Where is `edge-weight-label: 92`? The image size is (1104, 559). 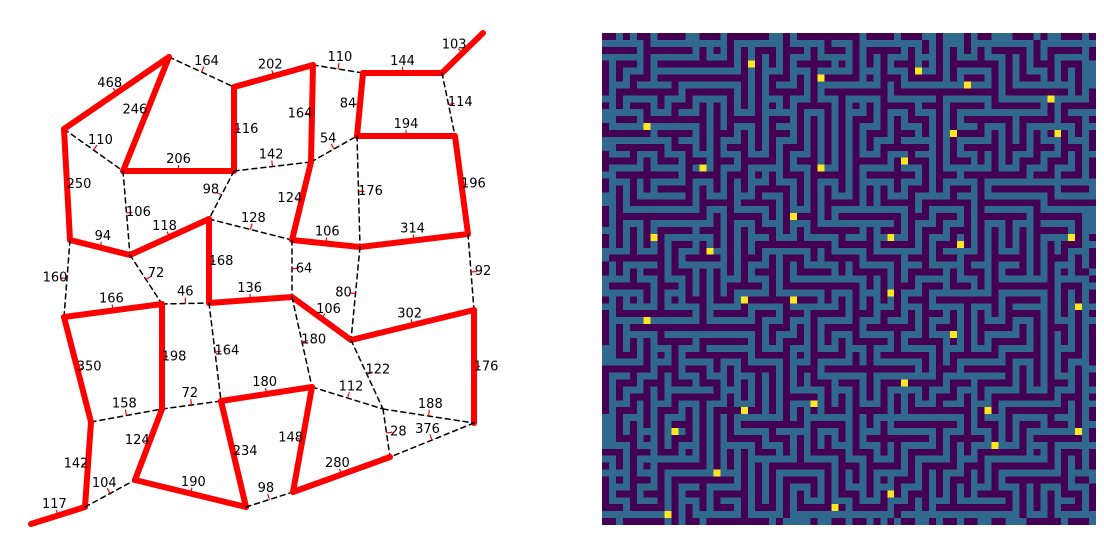 edge-weight-label: 92 is located at coordinates (483, 271).